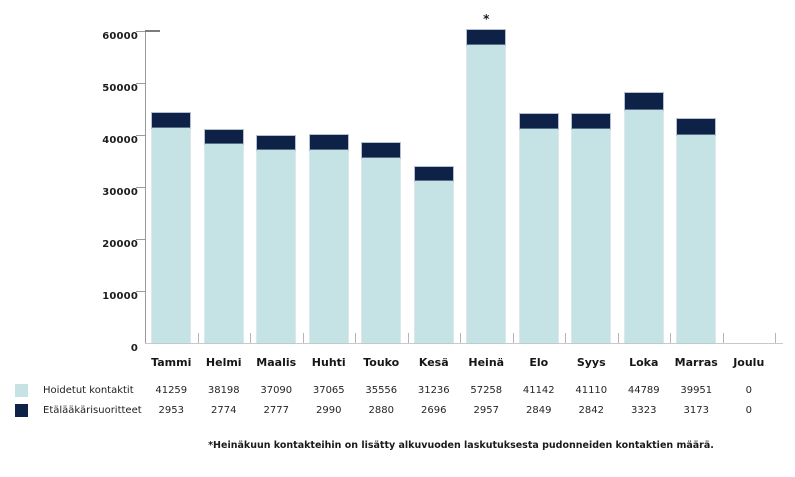 The width and height of the screenshot is (795, 477). What do you see at coordinates (328, 390) in the screenshot?
I see `value-hoidetut-huhti: 37065` at bounding box center [328, 390].